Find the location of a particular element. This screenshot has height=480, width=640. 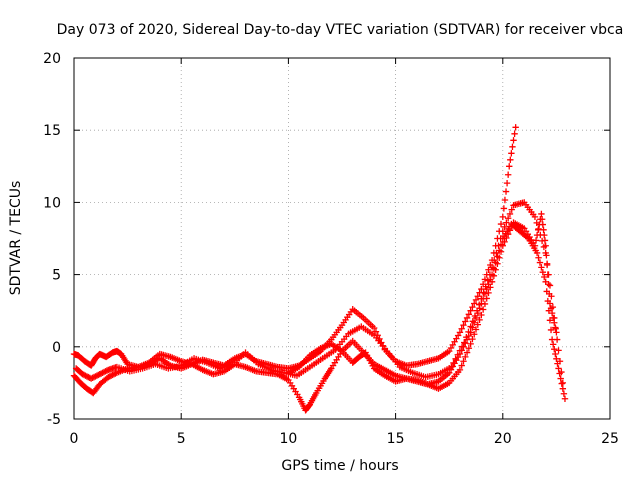

x-tick-label: 10 is located at coordinates (288, 439).